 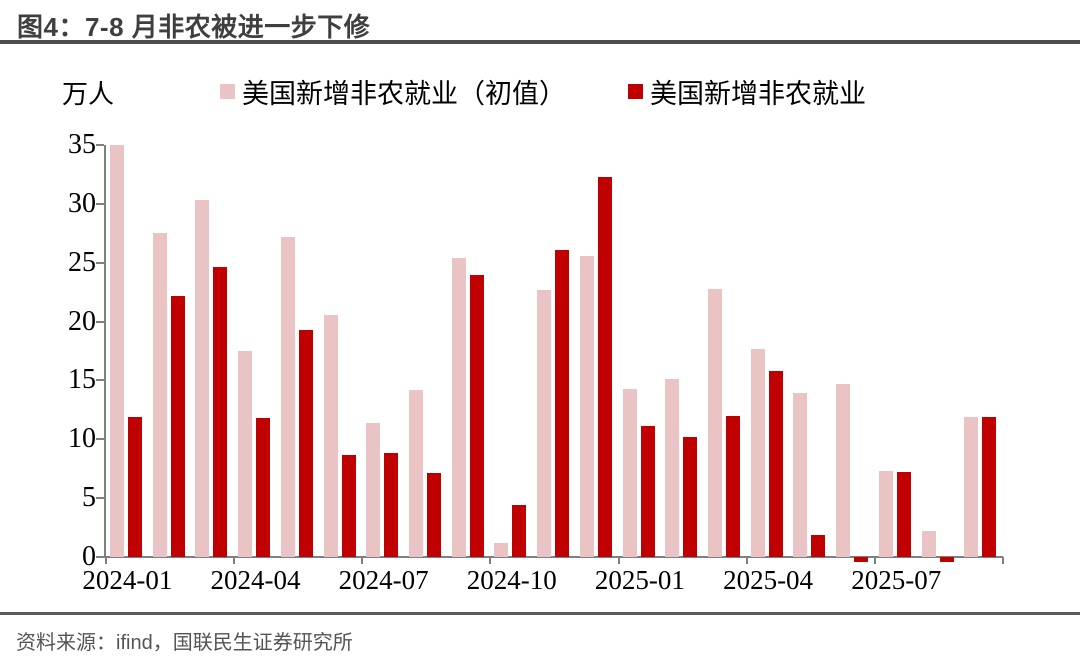 I want to click on legend-item-initial: 美国新增非农就业（初值）, so click(x=393, y=91).